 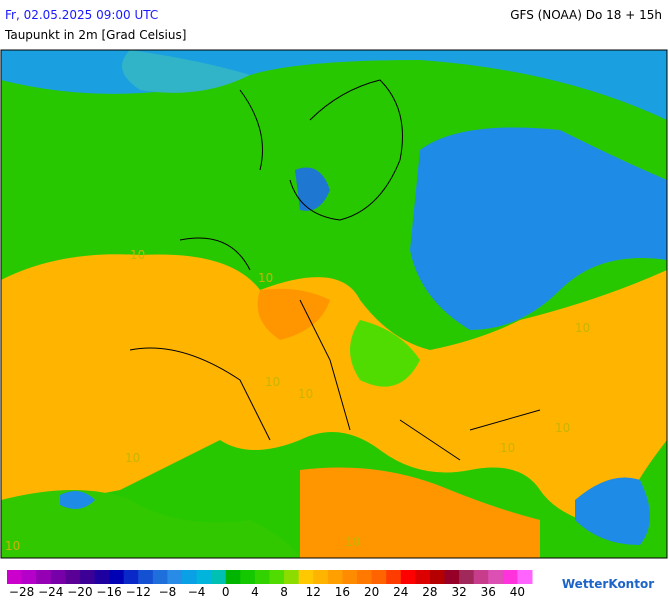 I want to click on blue-sahara, so click(x=77, y=500).